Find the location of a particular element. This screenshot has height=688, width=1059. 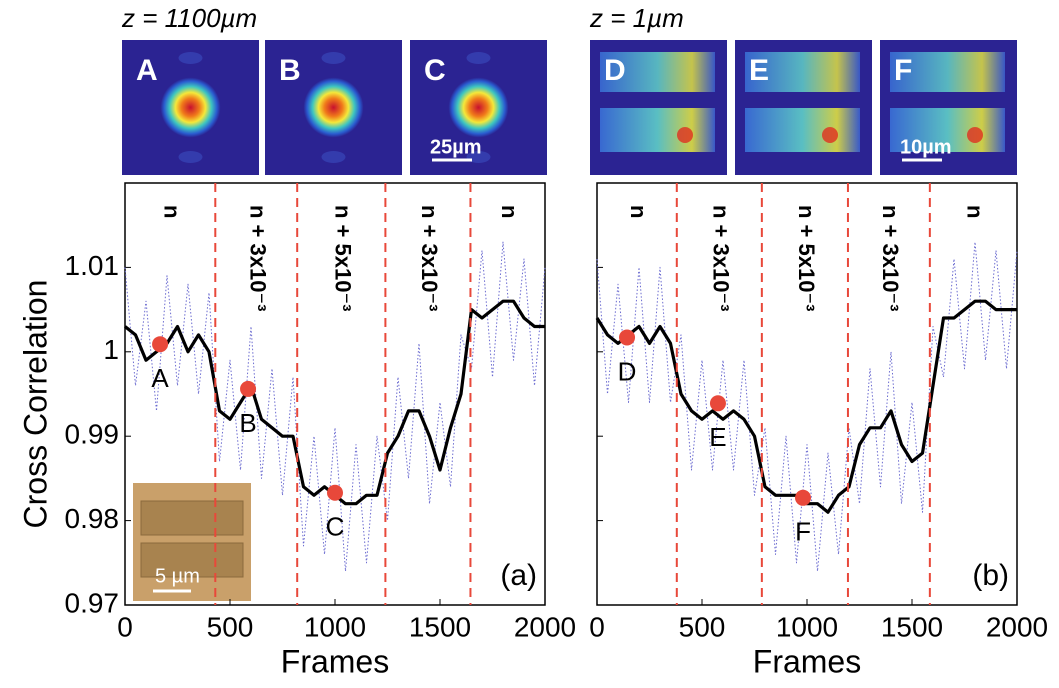

inset-scale-label: 5 µm is located at coordinates (177, 576).